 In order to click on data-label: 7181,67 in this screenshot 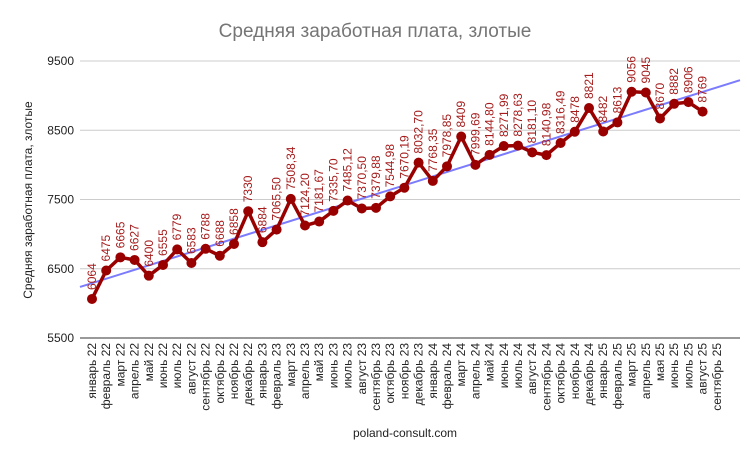, I will do `click(319, 191)`.